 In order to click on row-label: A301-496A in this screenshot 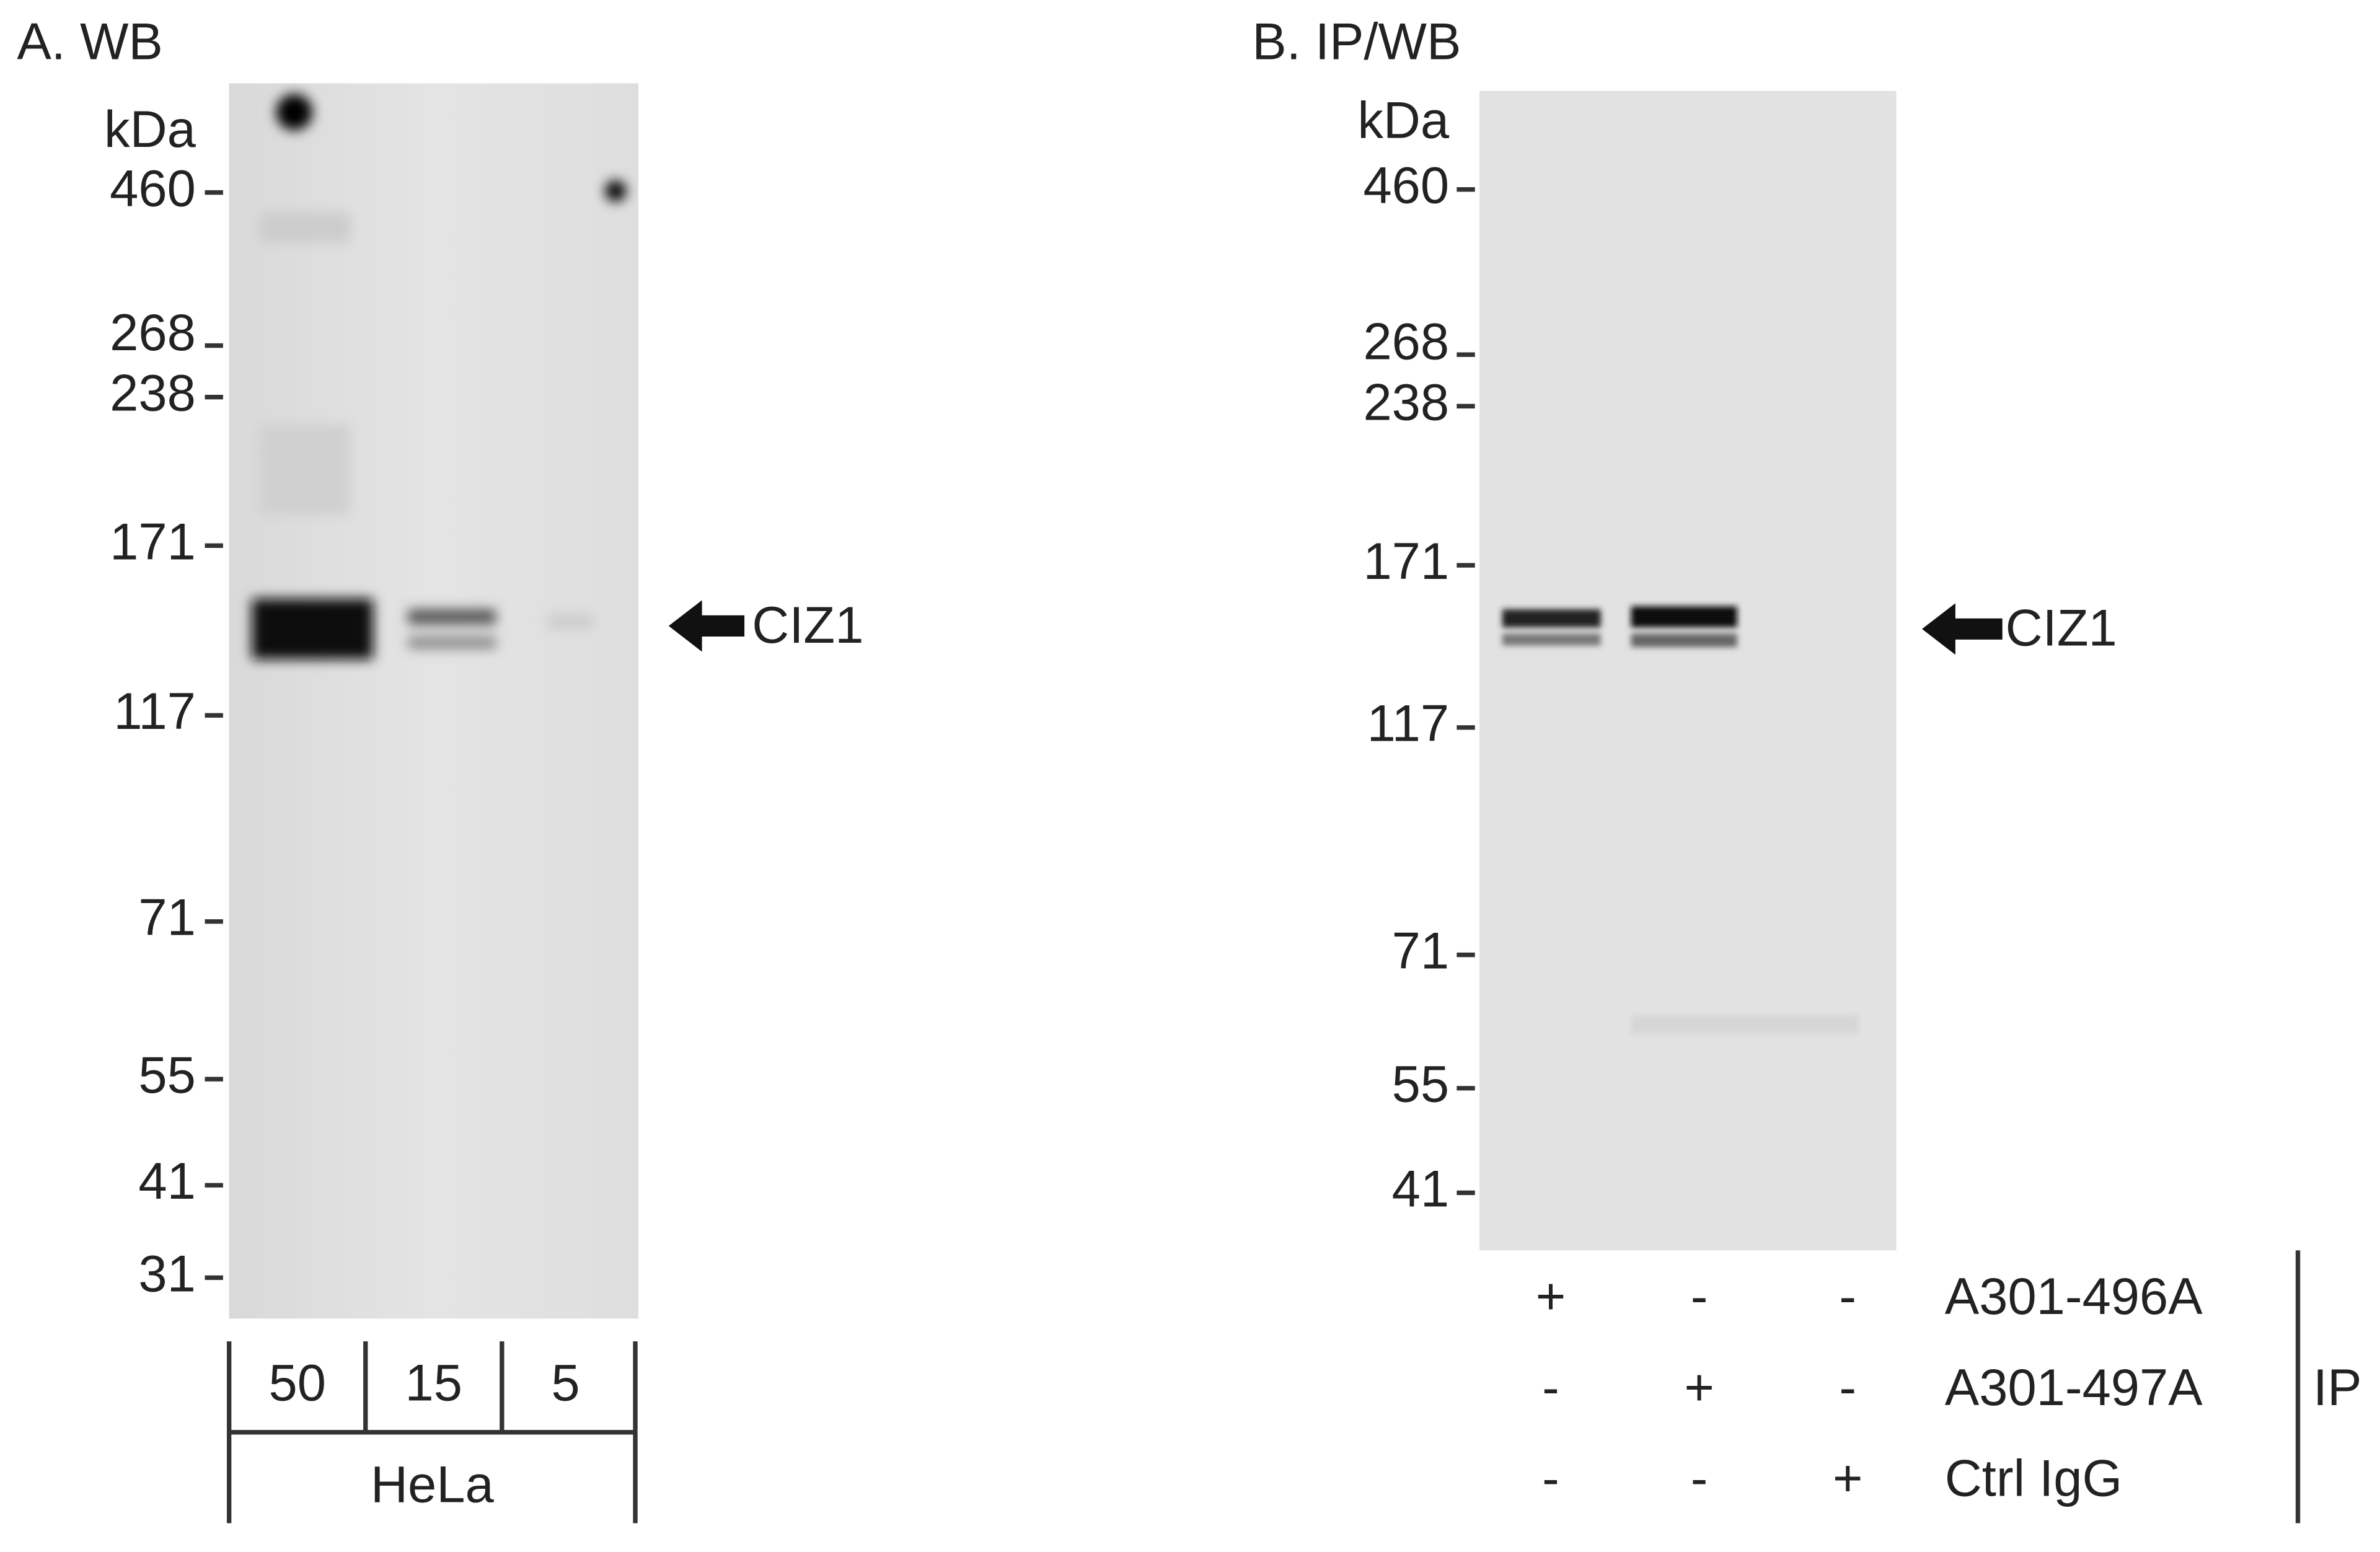, I will do `click(2074, 1296)`.